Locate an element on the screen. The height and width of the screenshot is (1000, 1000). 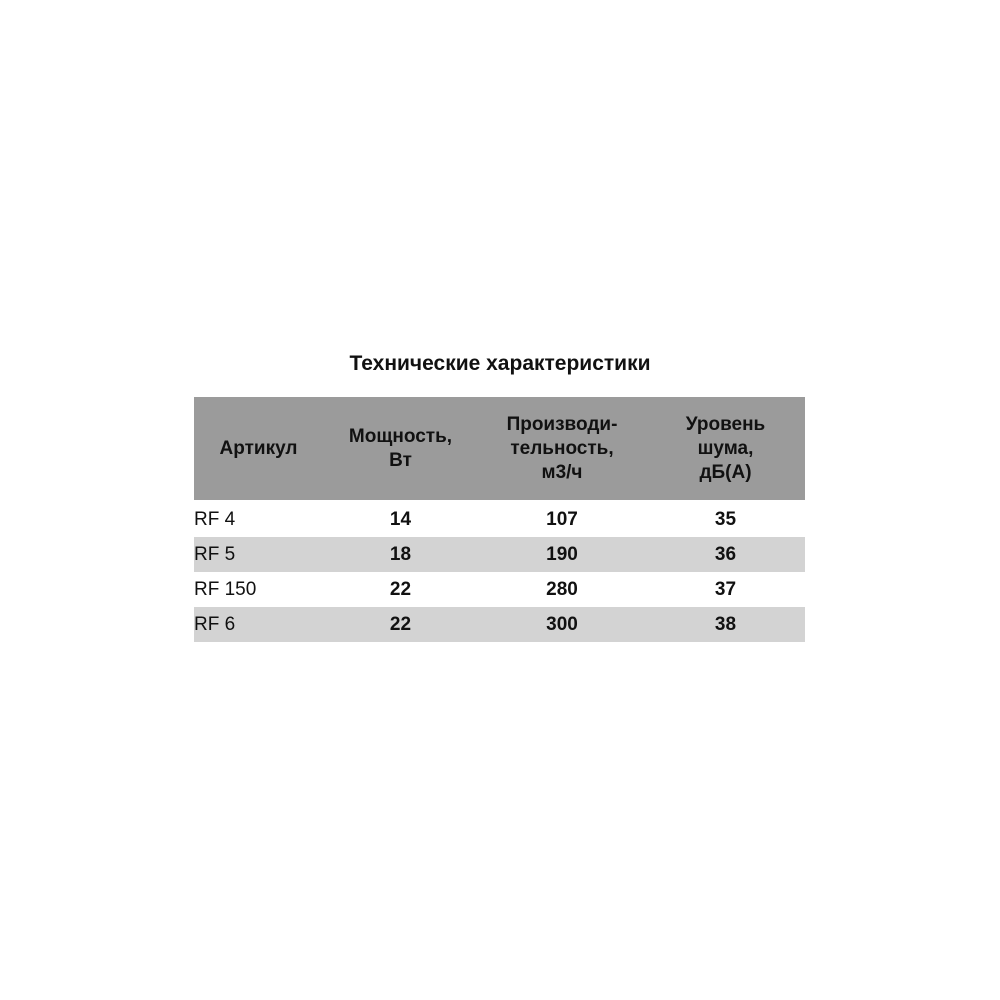
cell-noise: 36 is located at coordinates (725, 554).